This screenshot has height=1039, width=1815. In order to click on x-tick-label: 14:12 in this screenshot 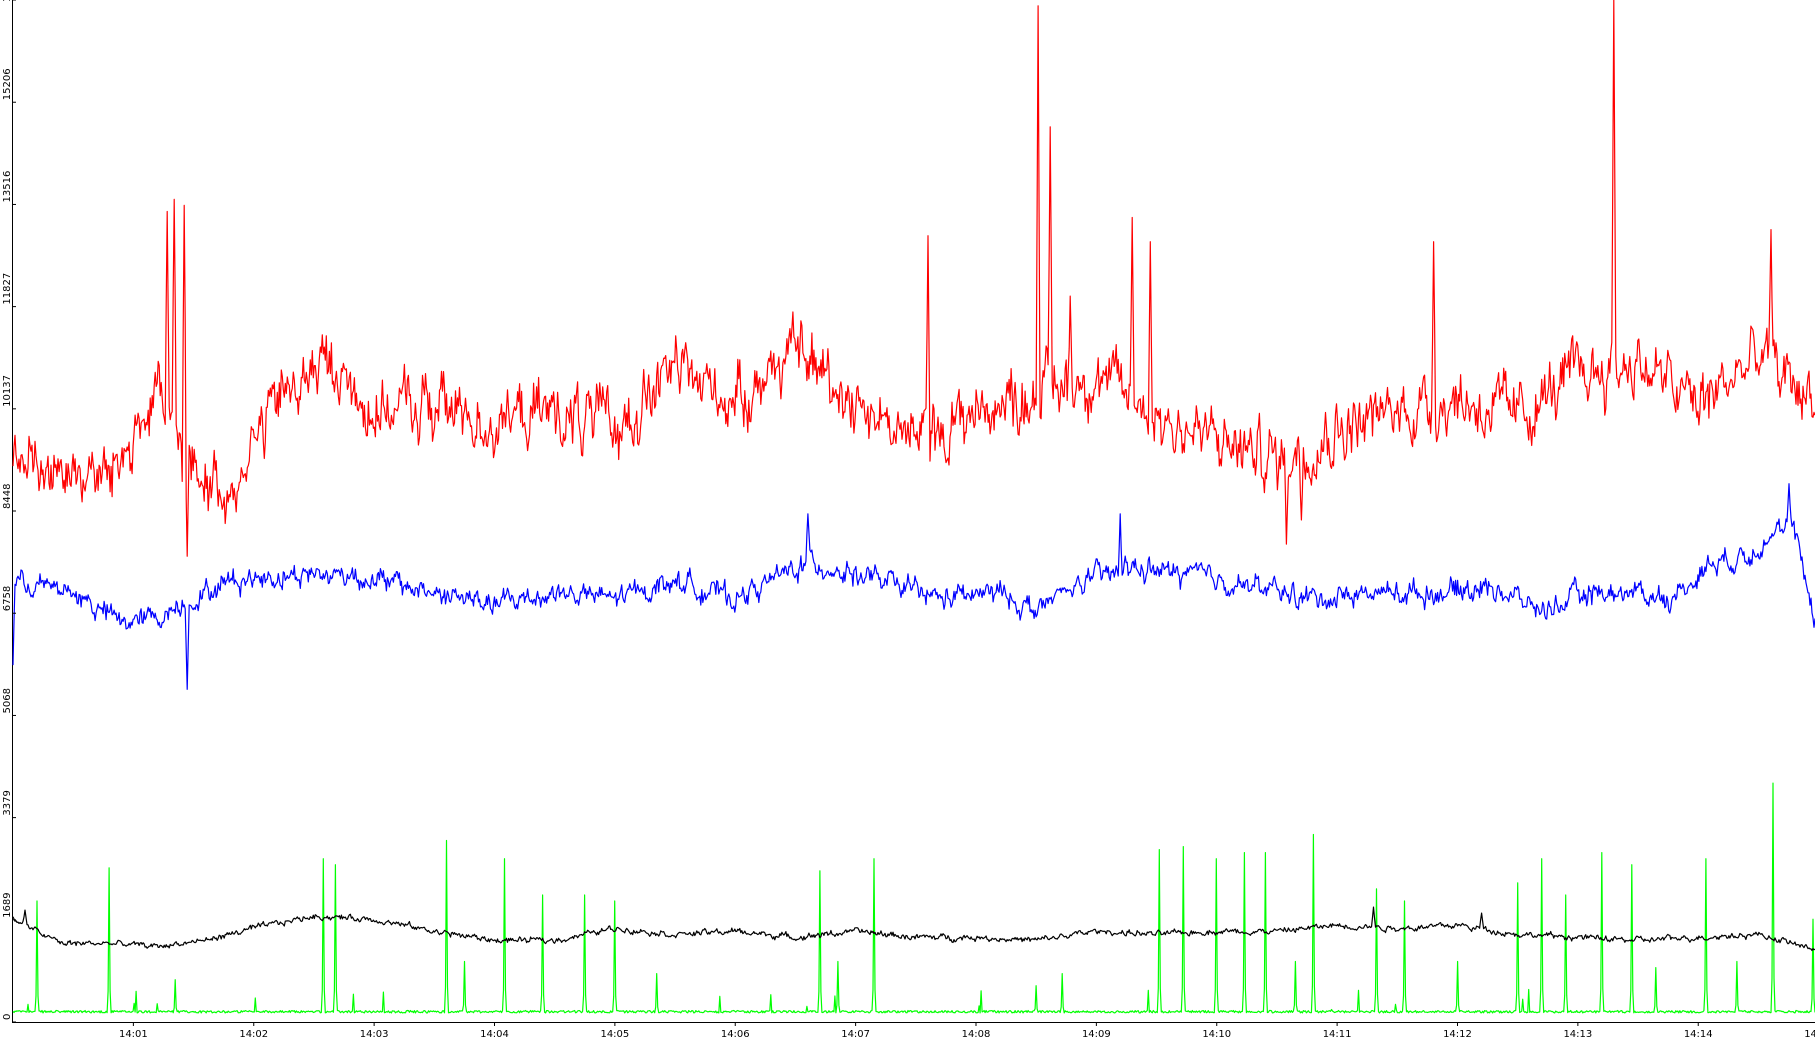, I will do `click(1457, 1034)`.